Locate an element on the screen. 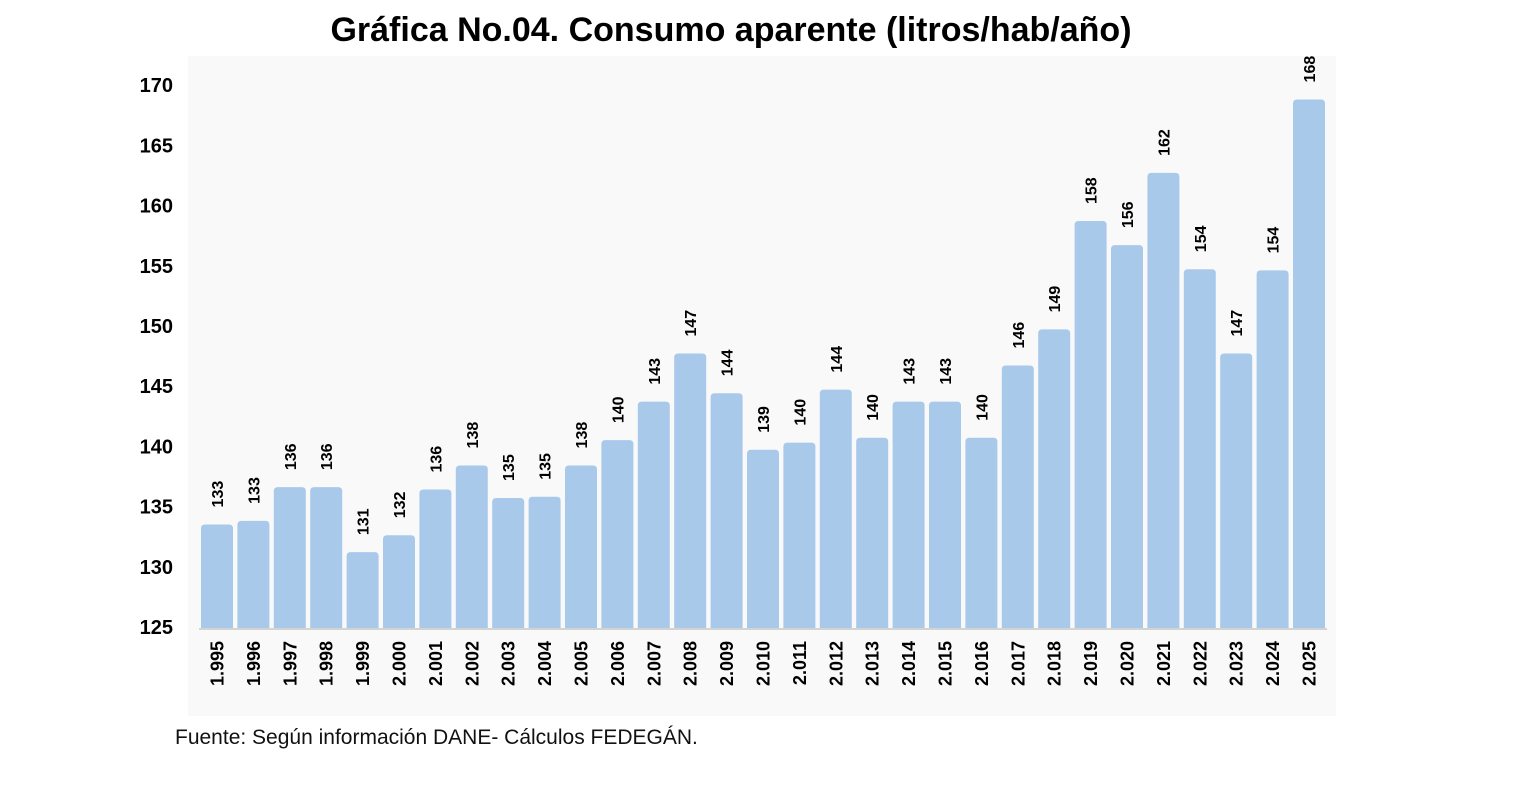 The width and height of the screenshot is (1522, 793). x-tick-label-2017: 2.017 is located at coordinates (1018, 663).